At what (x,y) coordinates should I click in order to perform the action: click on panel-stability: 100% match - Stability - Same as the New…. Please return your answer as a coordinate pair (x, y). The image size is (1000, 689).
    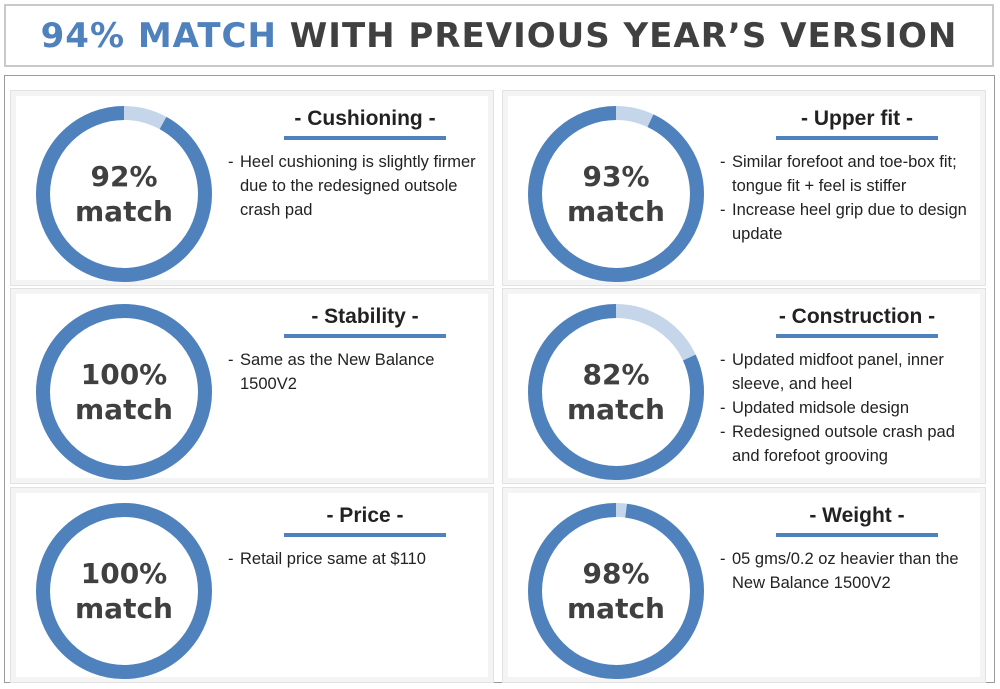
    Looking at the image, I should click on (252, 386).